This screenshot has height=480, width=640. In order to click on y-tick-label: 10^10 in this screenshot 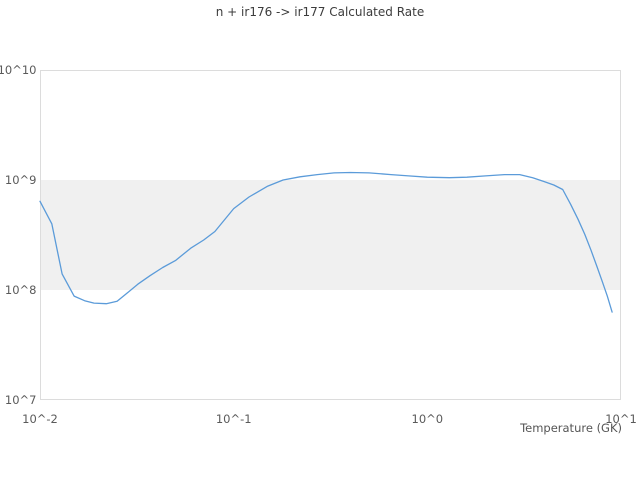, I will do `click(18, 70)`.